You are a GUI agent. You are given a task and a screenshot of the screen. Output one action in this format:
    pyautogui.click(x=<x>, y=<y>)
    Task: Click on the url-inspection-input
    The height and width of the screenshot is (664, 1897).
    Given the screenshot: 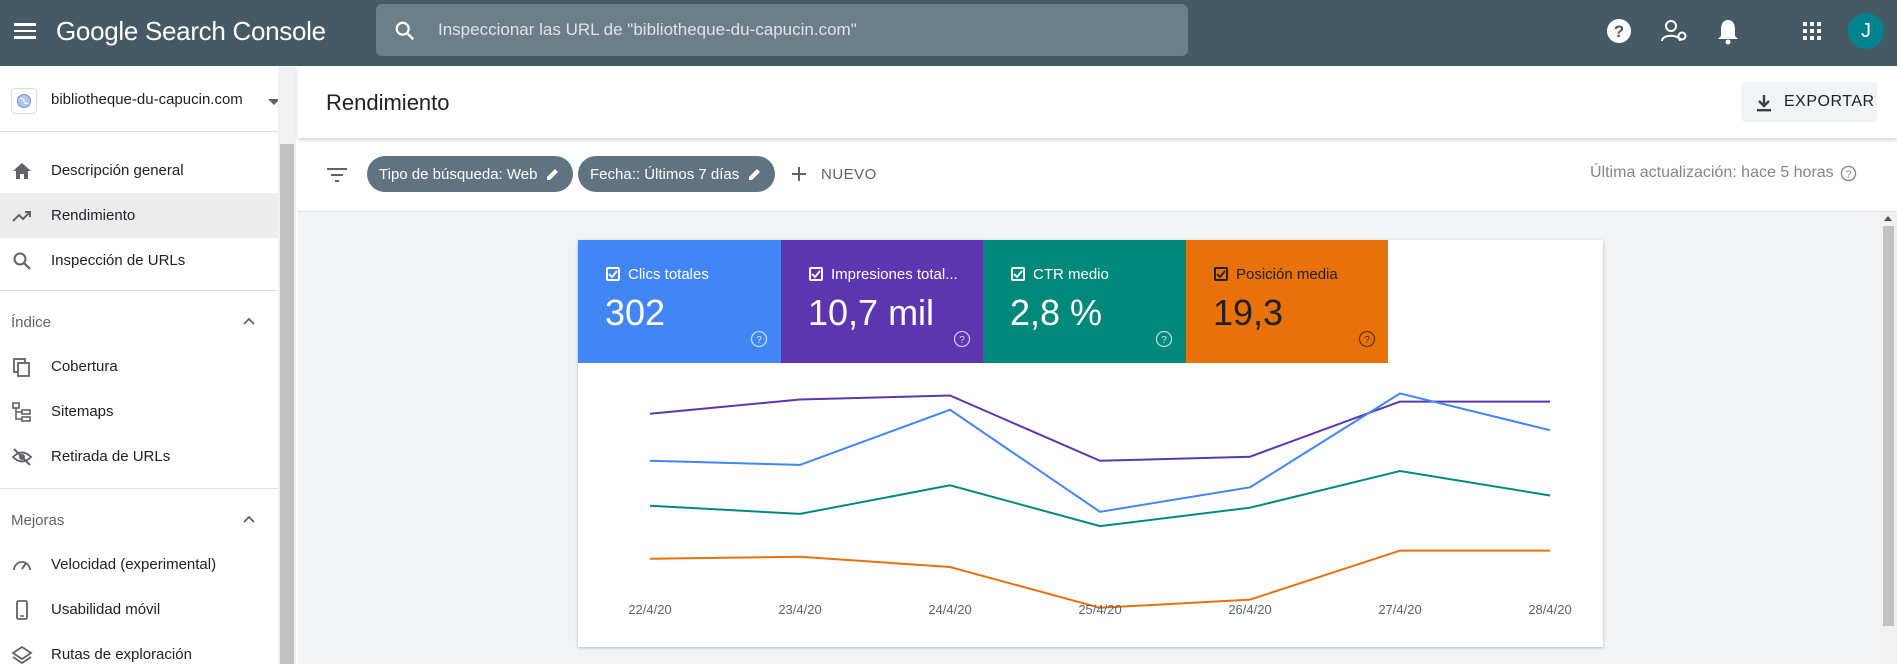 What is the action you would take?
    pyautogui.click(x=798, y=30)
    